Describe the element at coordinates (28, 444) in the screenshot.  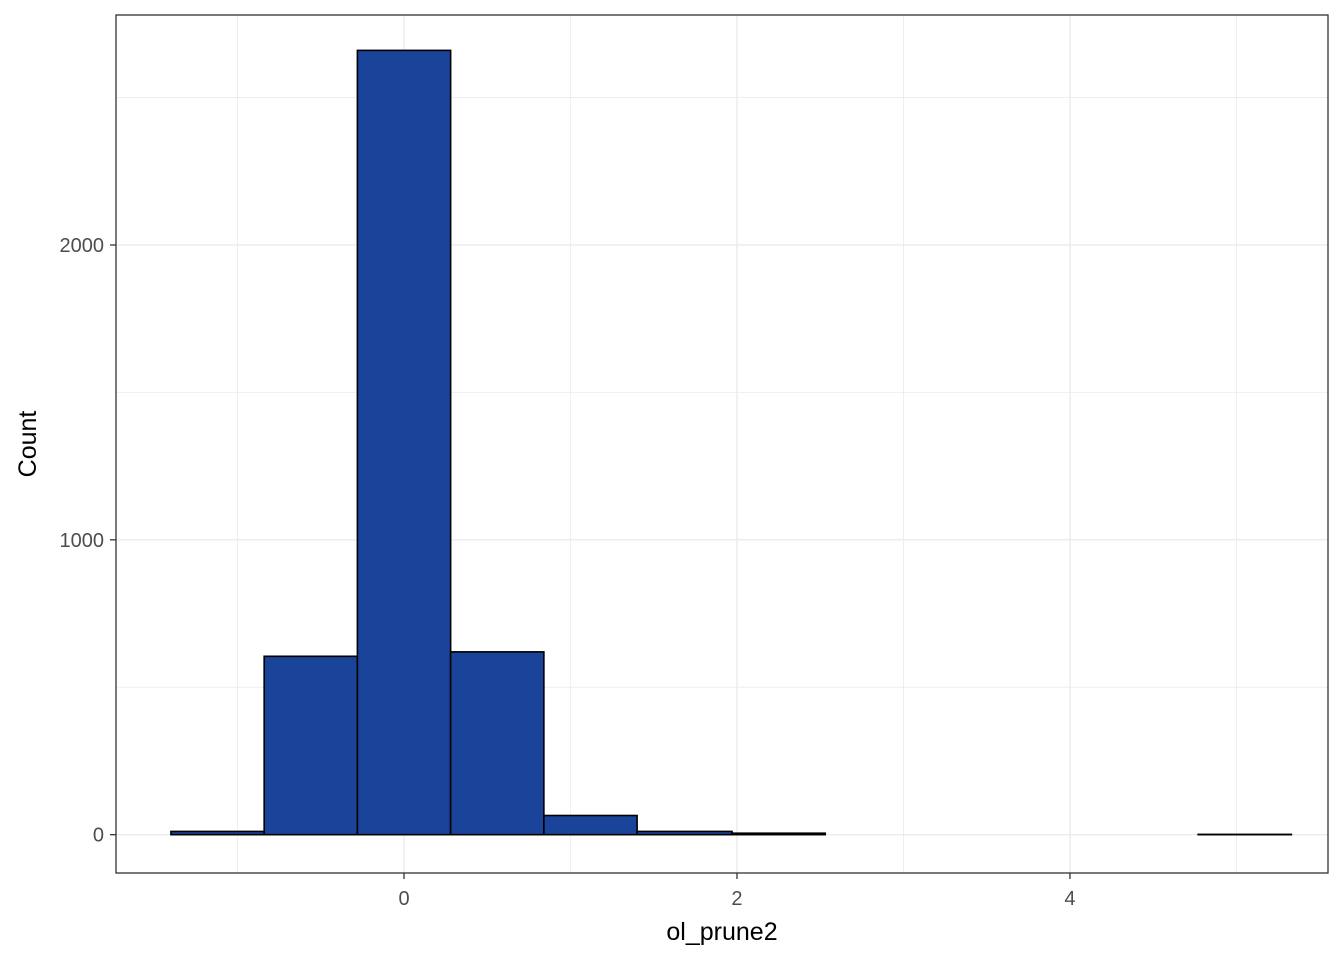
I see `y-axis-title: Count` at that location.